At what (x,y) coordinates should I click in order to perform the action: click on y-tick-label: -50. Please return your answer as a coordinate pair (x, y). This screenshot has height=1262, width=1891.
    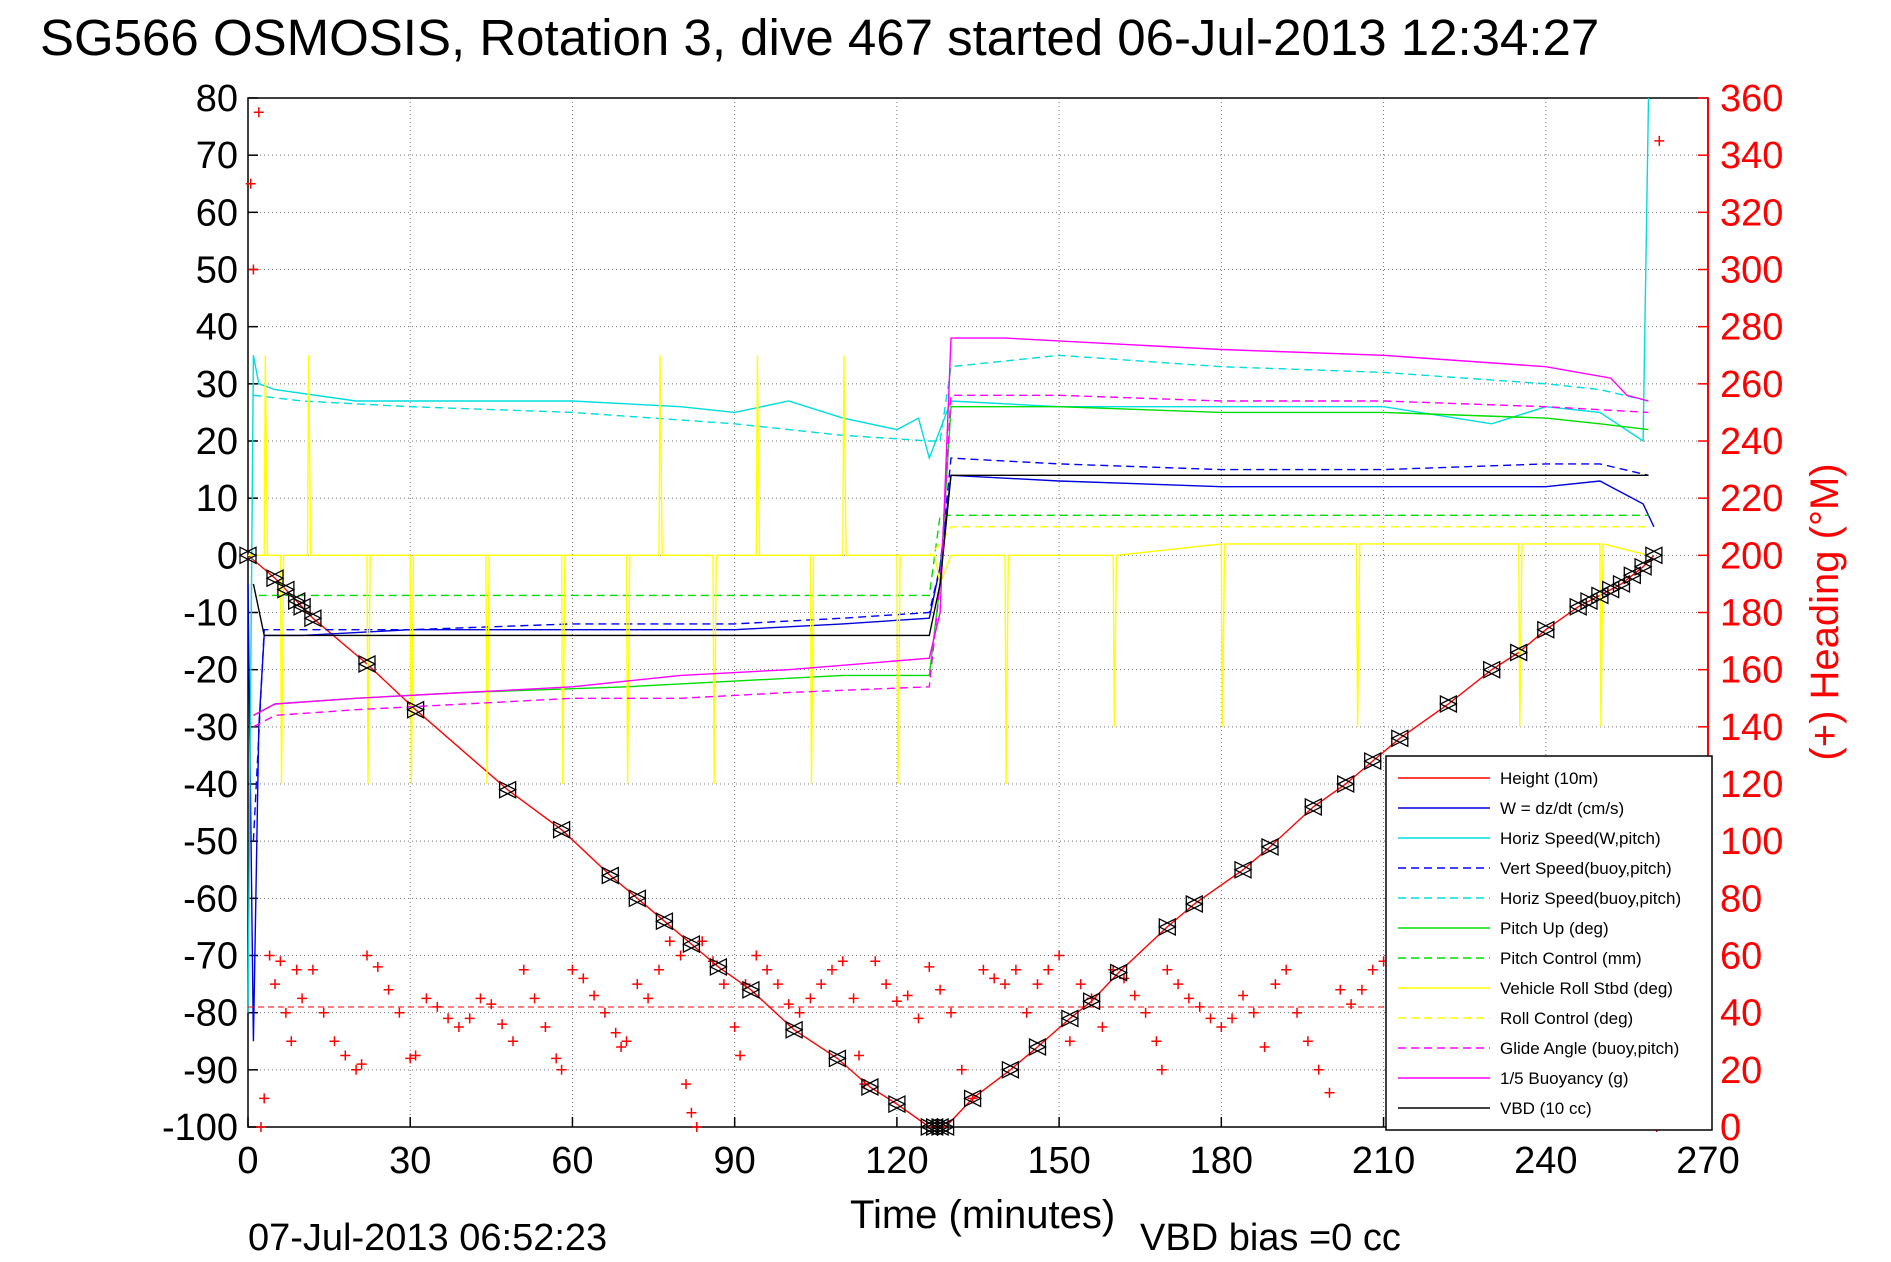
    Looking at the image, I should click on (210, 842).